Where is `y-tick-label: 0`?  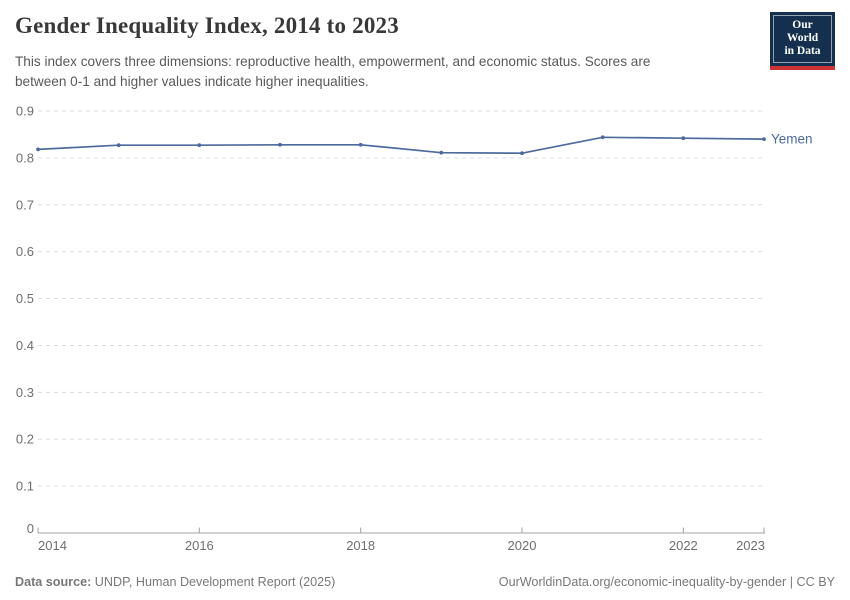
y-tick-label: 0 is located at coordinates (30, 528).